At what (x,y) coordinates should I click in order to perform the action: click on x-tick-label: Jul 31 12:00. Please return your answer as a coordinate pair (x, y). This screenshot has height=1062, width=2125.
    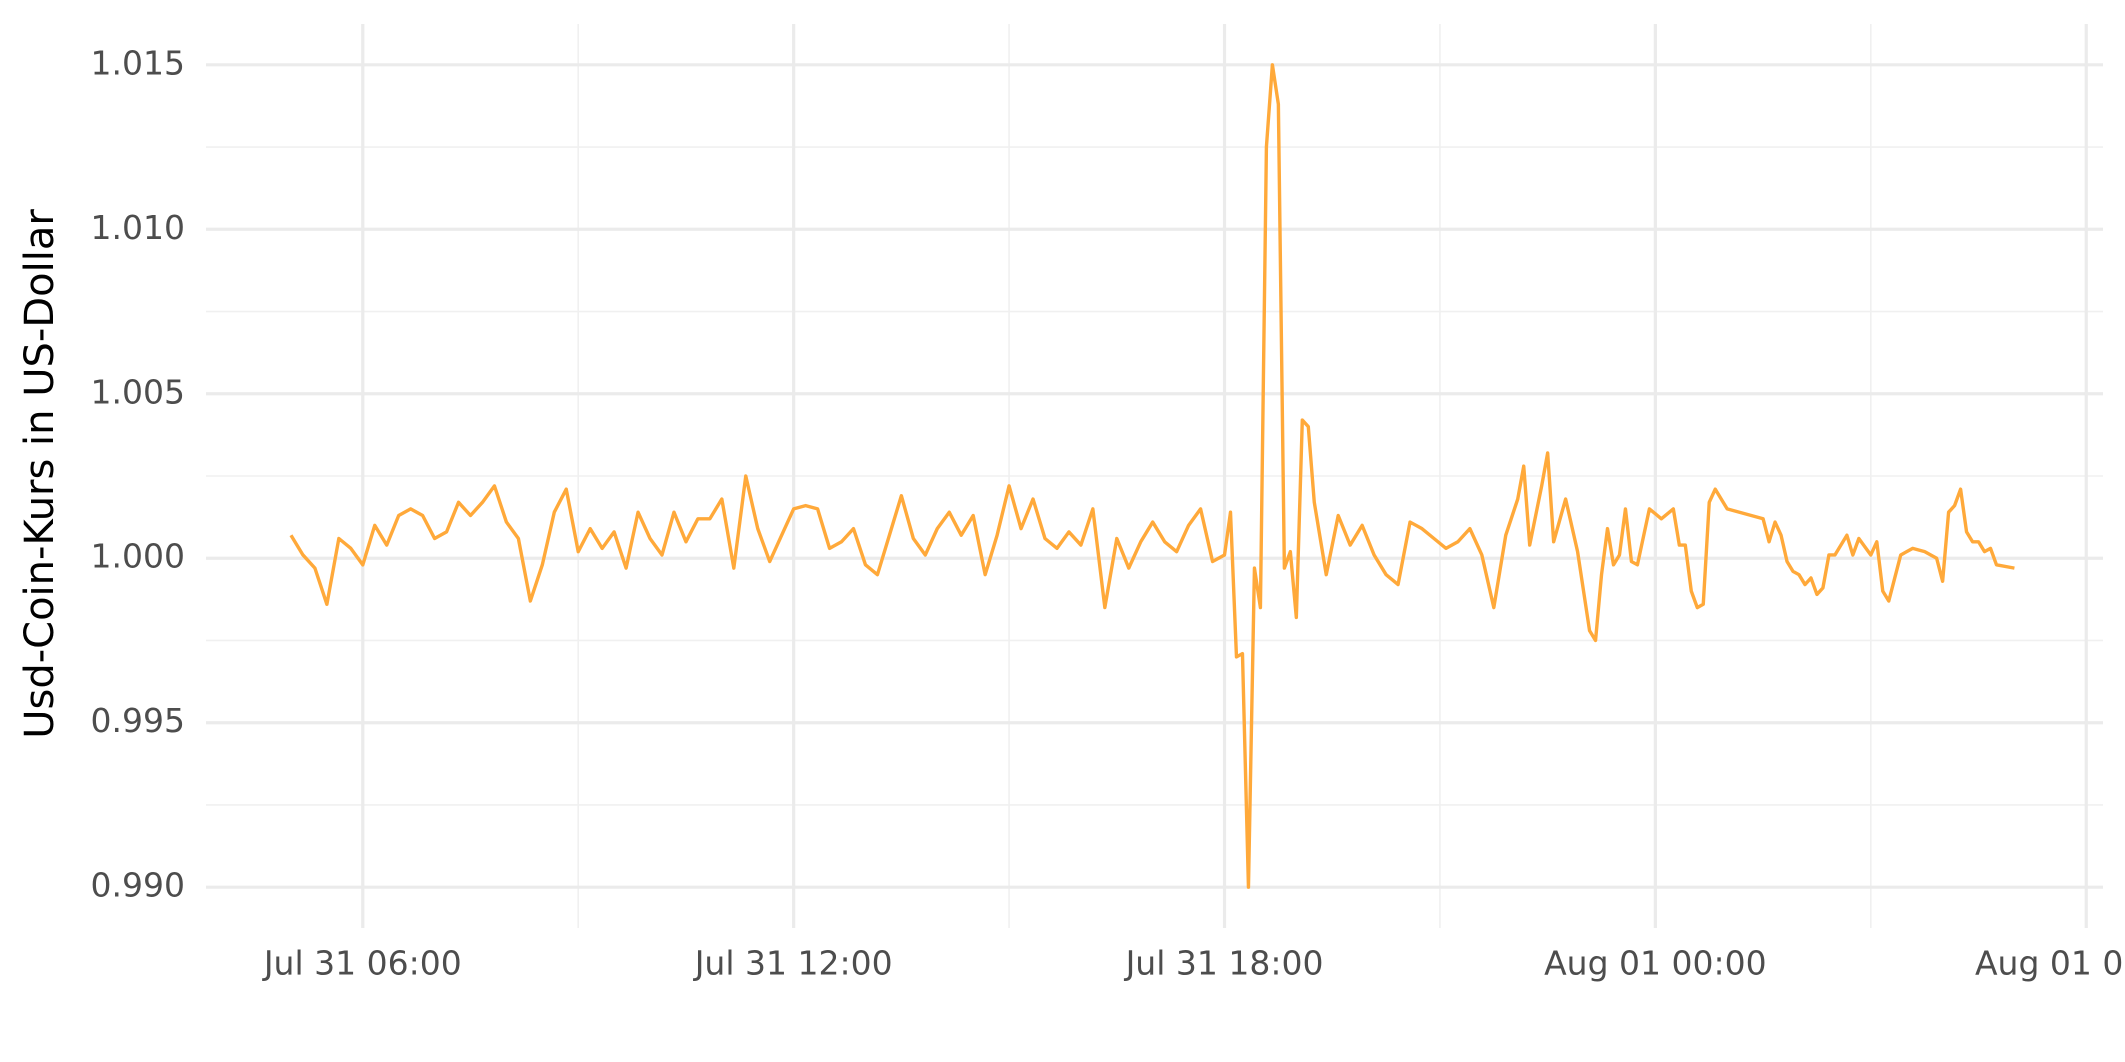
    Looking at the image, I should click on (793, 963).